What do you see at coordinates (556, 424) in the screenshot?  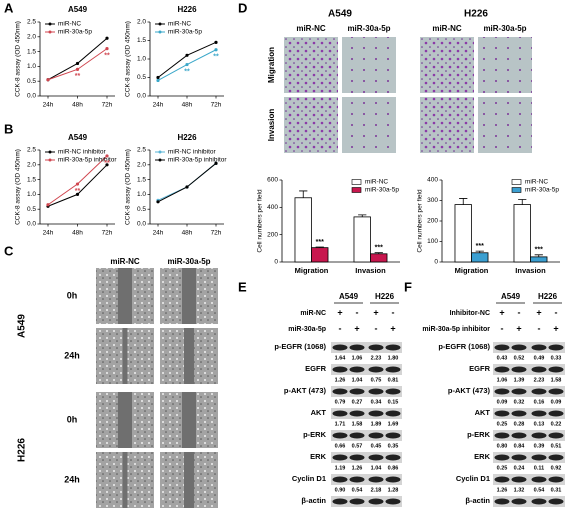 I see `blot-value: 0.22` at bounding box center [556, 424].